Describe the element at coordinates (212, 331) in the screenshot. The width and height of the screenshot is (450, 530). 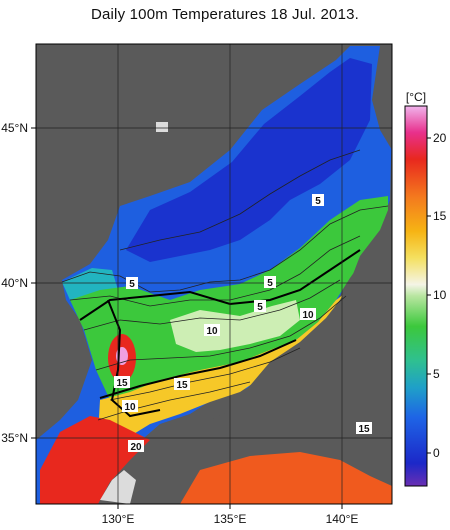
I see `contour-label-10-central: 10` at that location.